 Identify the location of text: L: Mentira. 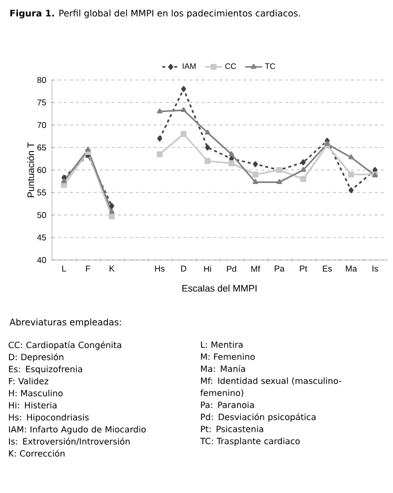
(222, 344).